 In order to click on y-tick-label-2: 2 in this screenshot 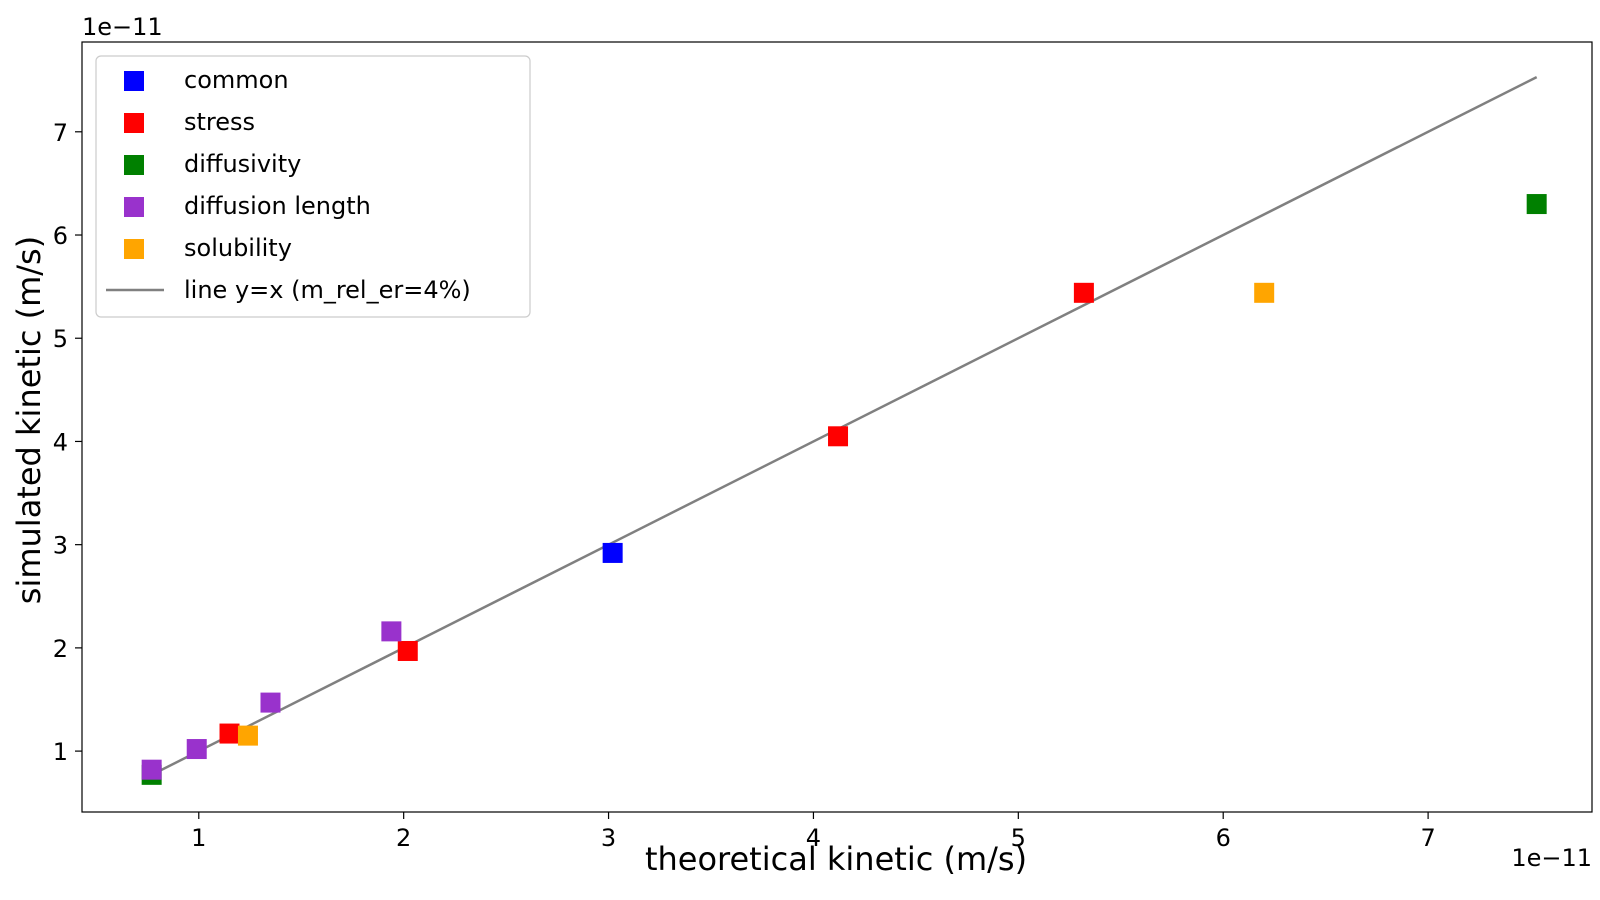, I will do `click(60, 649)`.